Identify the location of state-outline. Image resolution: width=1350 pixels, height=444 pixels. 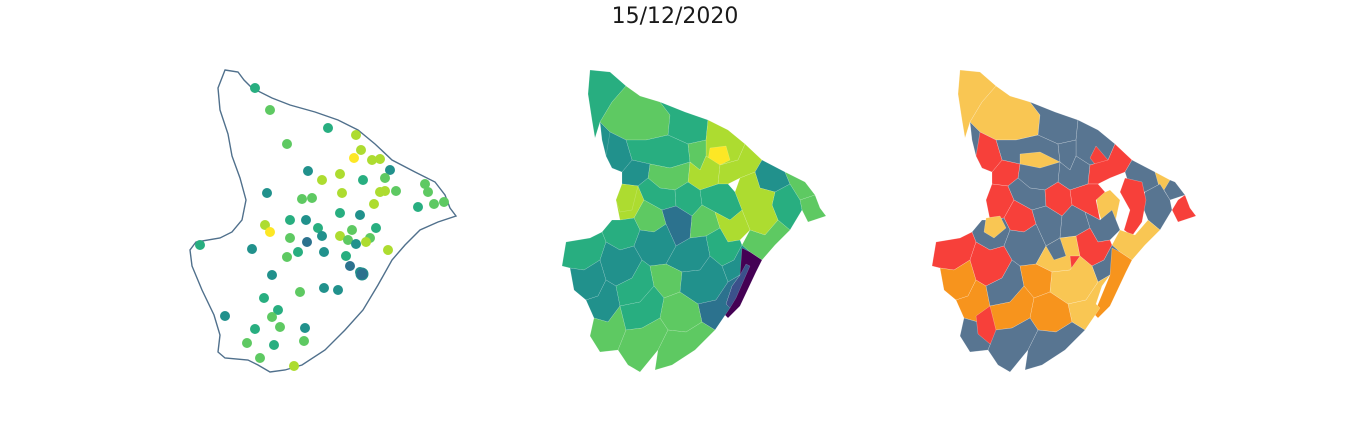
(323, 221).